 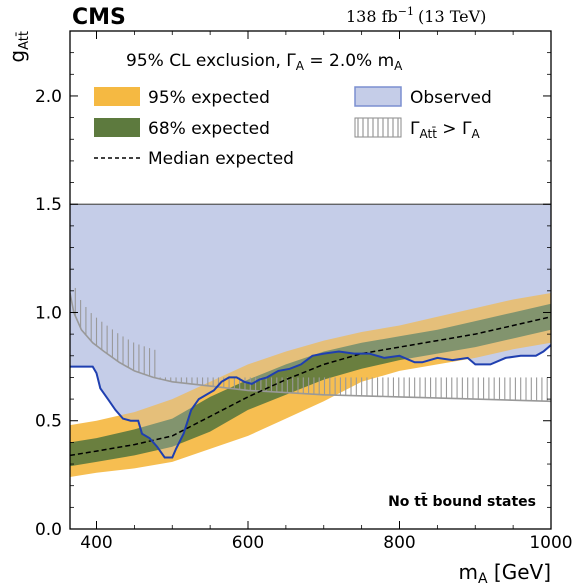 What do you see at coordinates (451, 98) in the screenshot?
I see `legend-label-observed: Observed` at bounding box center [451, 98].